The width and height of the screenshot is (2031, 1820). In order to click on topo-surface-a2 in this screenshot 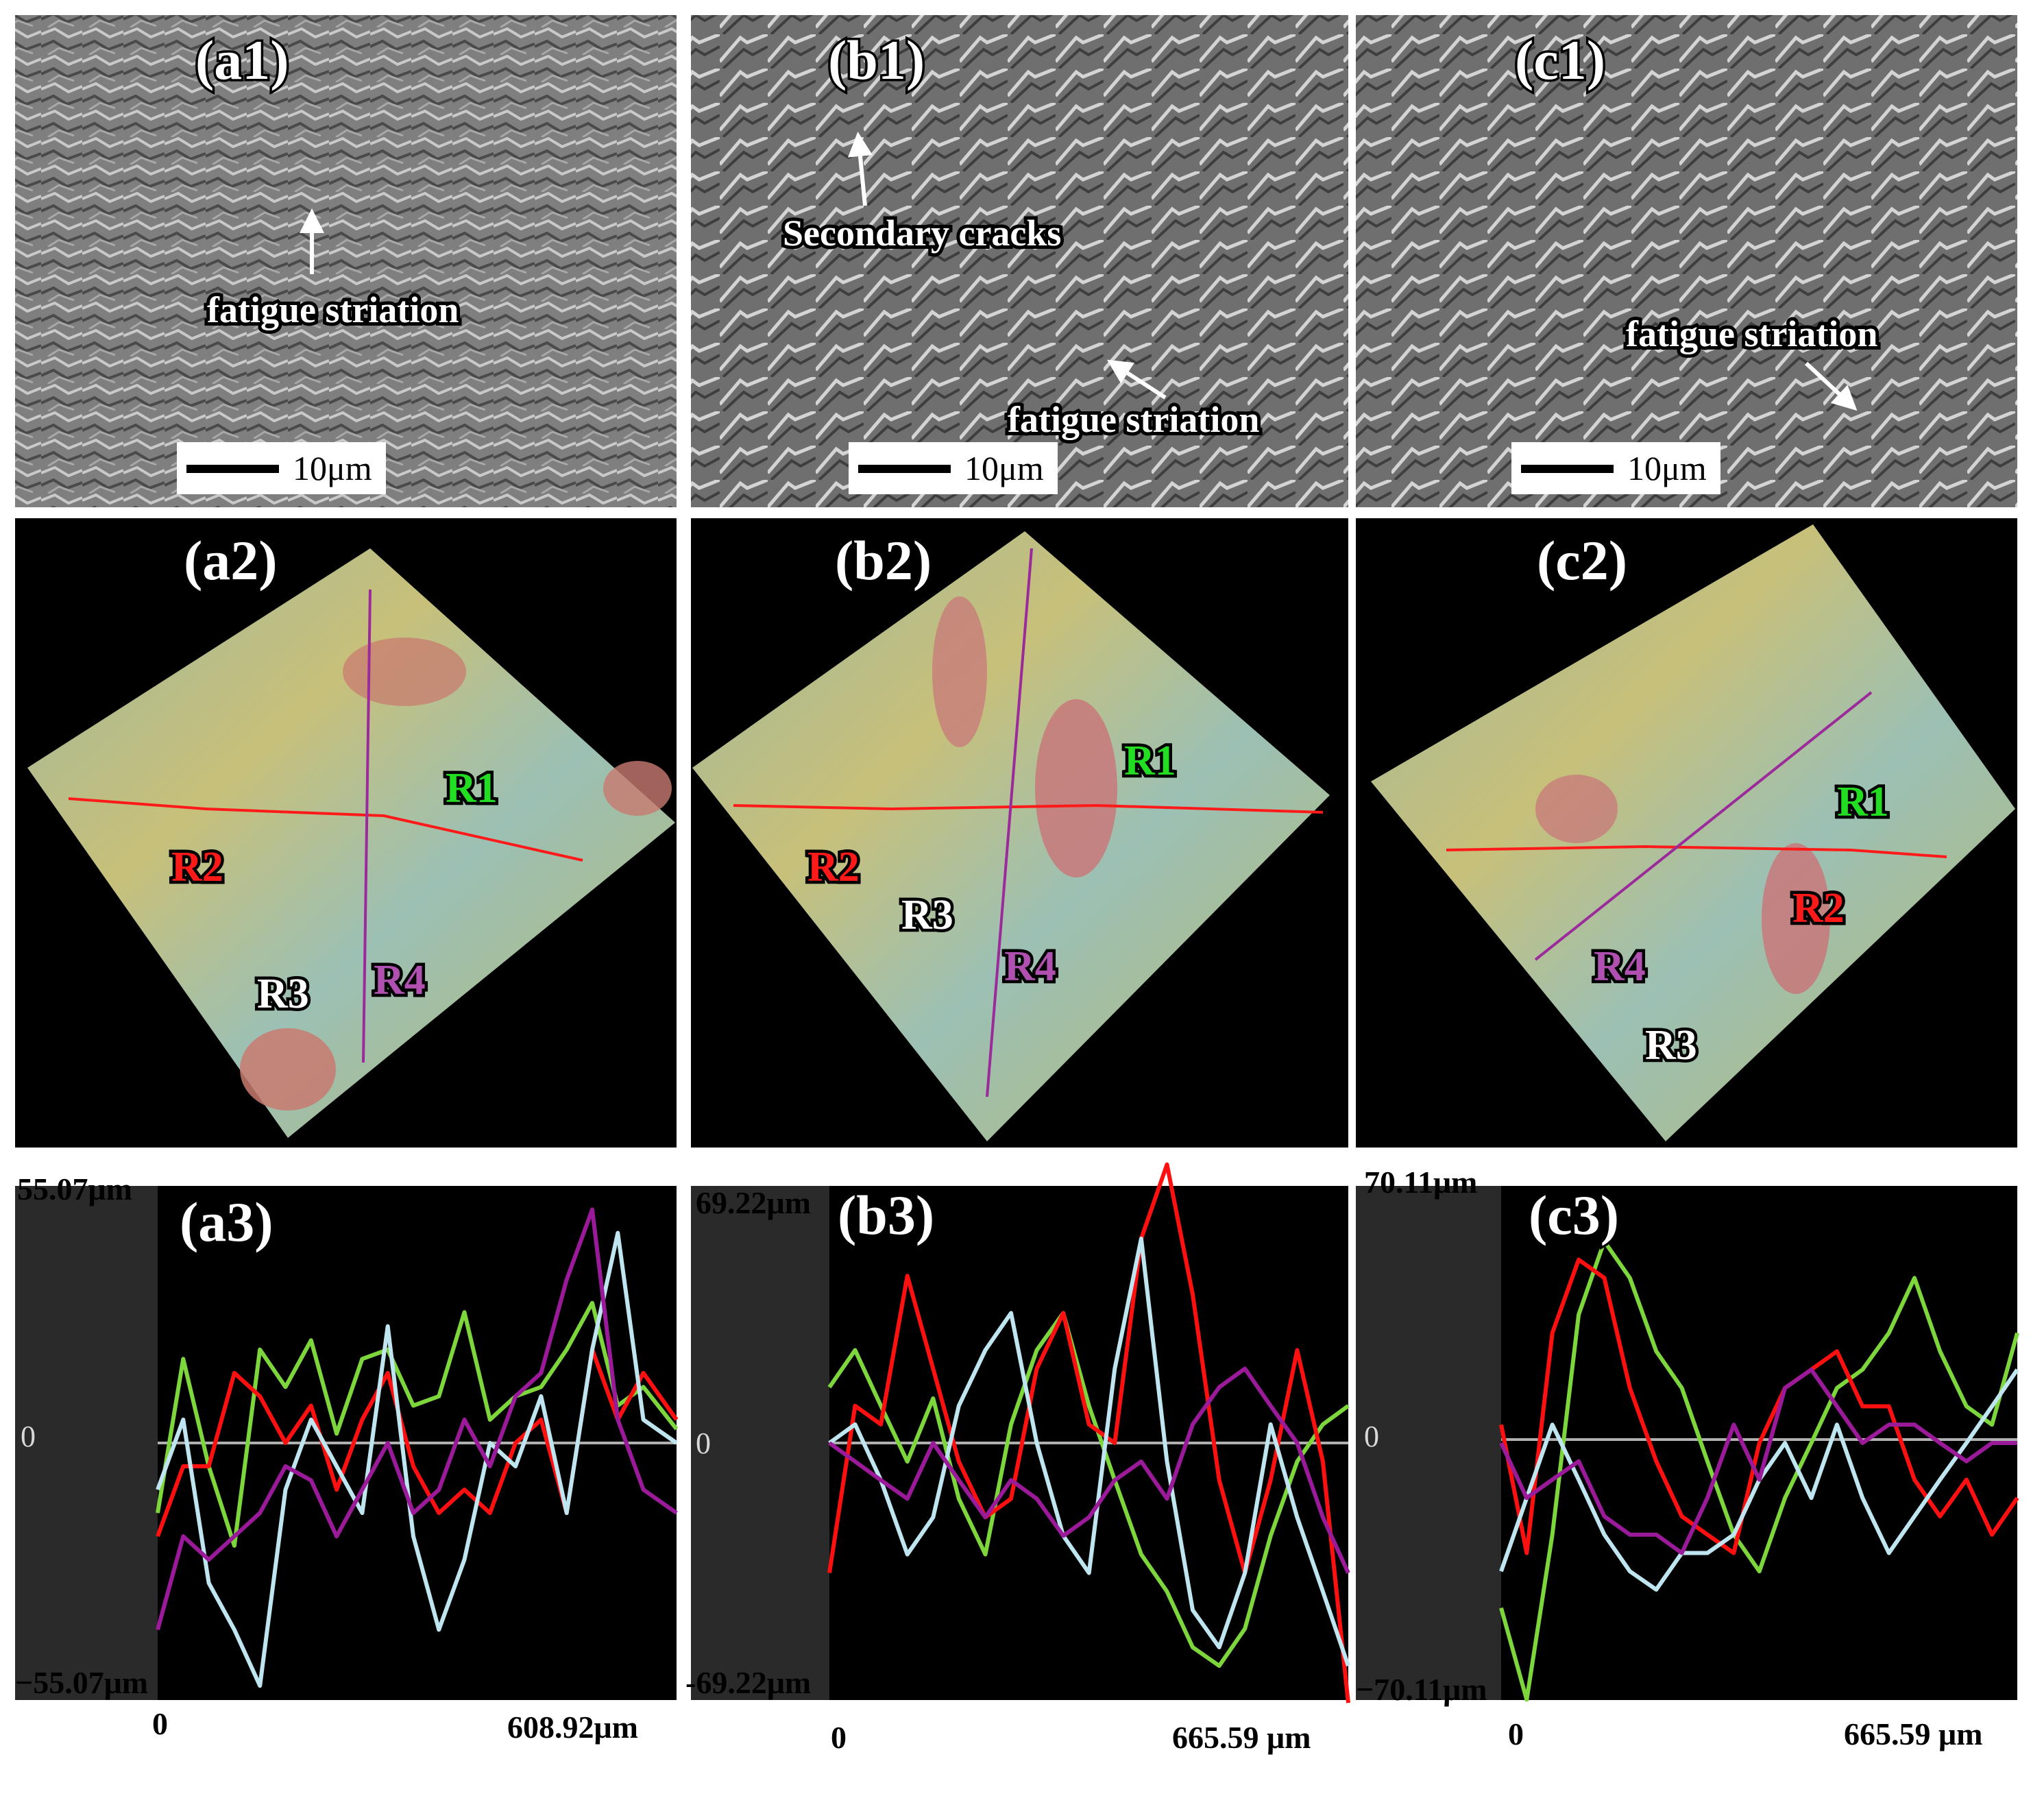, I will do `click(351, 843)`.